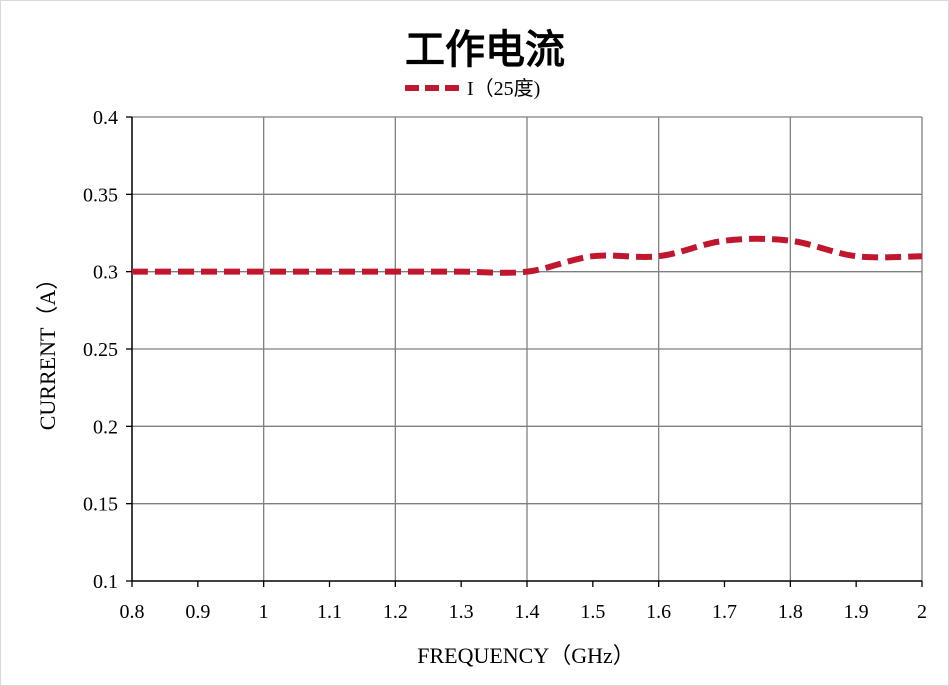 Image resolution: width=949 pixels, height=686 pixels. What do you see at coordinates (658, 612) in the screenshot?
I see `x-tick-label: 1.6` at bounding box center [658, 612].